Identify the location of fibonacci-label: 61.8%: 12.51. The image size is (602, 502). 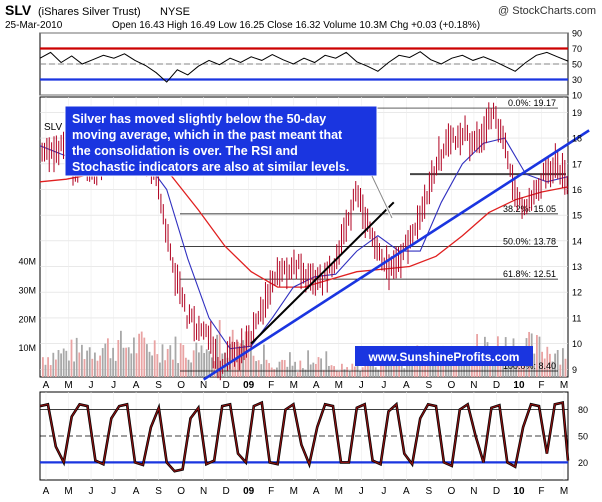
(529, 274).